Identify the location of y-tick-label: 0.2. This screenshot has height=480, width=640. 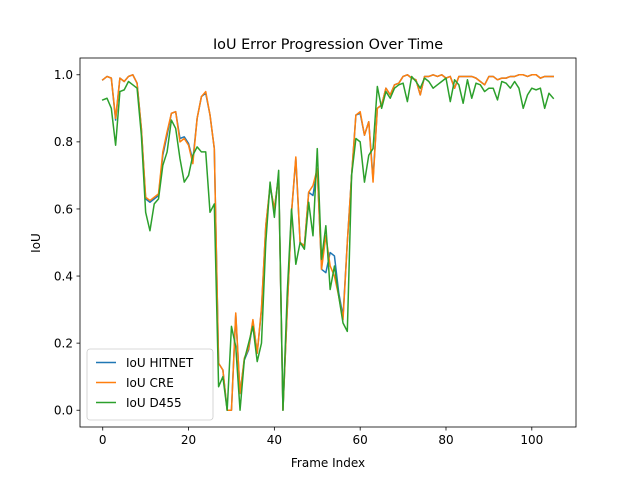
(63, 343).